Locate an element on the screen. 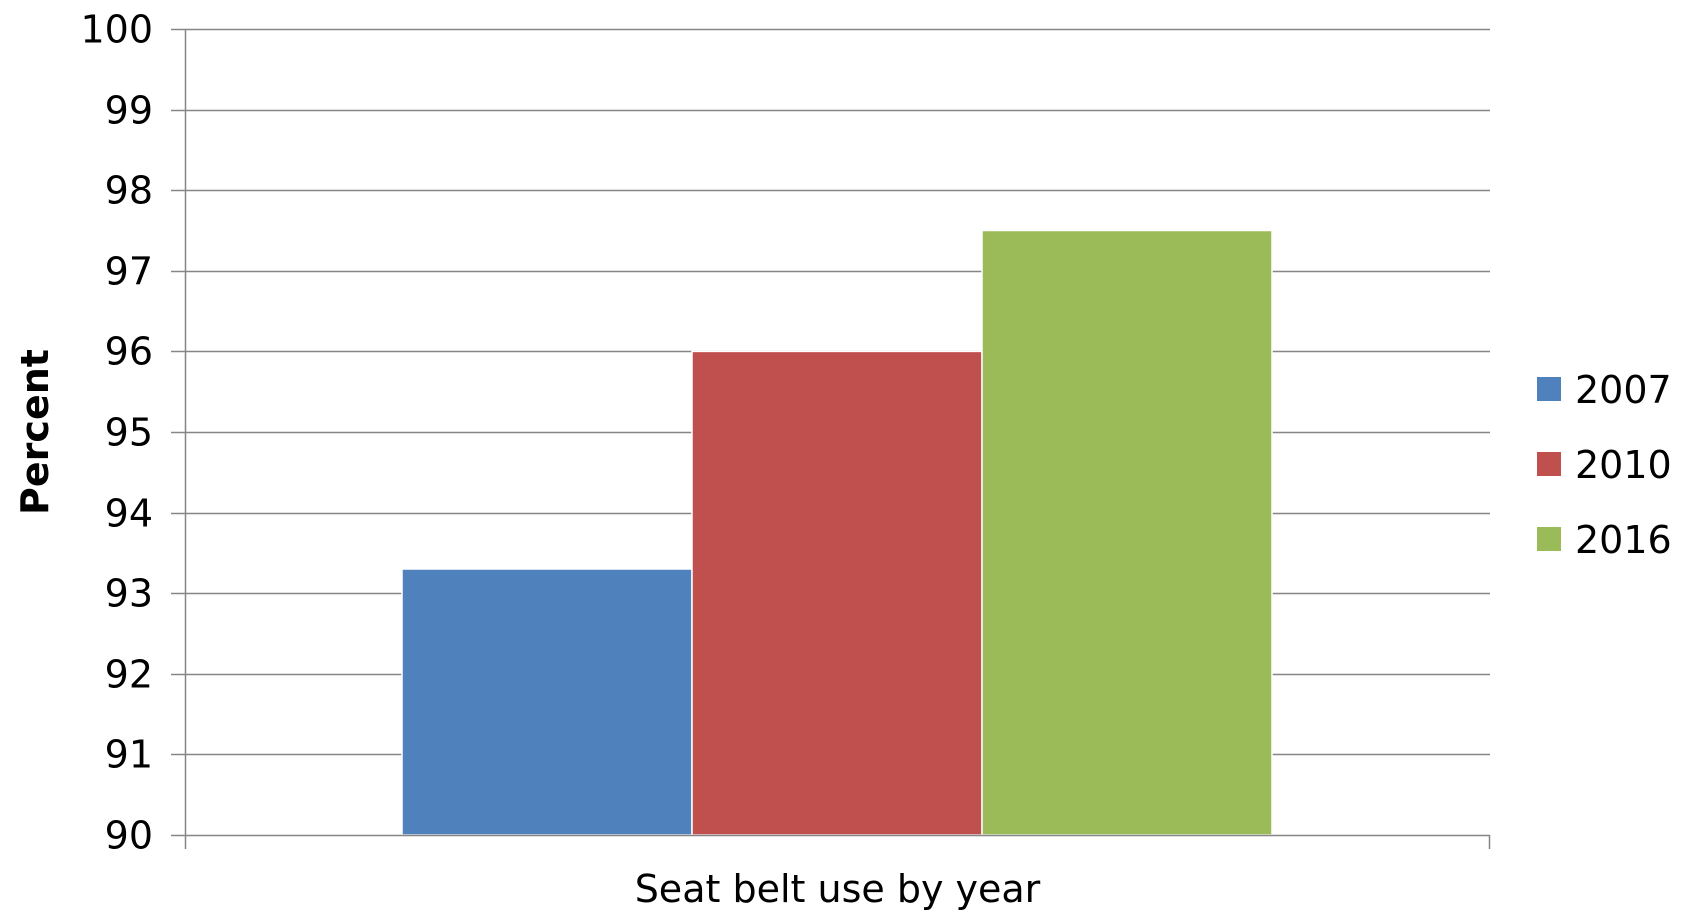 The width and height of the screenshot is (1688, 916). bar-2007 is located at coordinates (547, 702).